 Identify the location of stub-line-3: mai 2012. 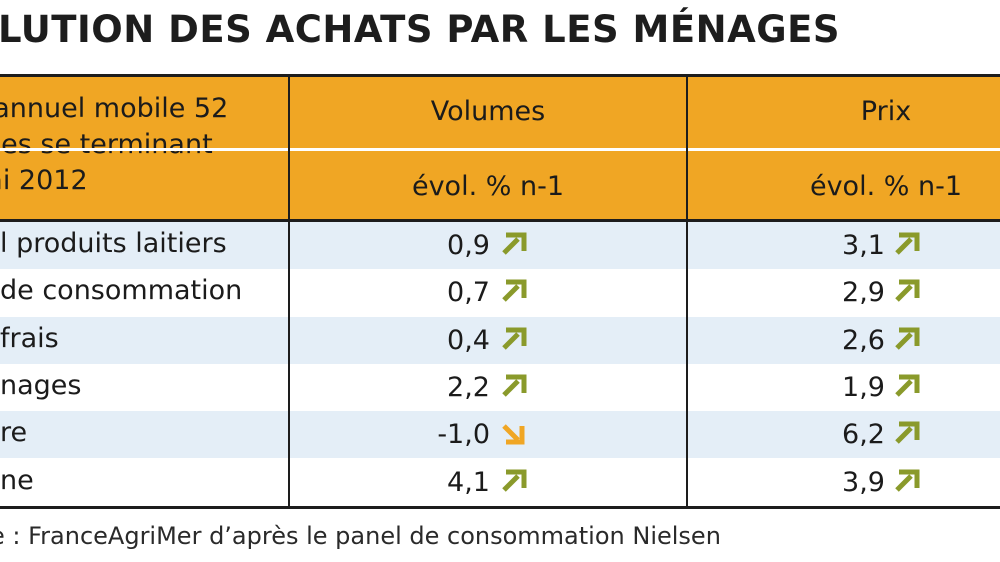
(44, 180).